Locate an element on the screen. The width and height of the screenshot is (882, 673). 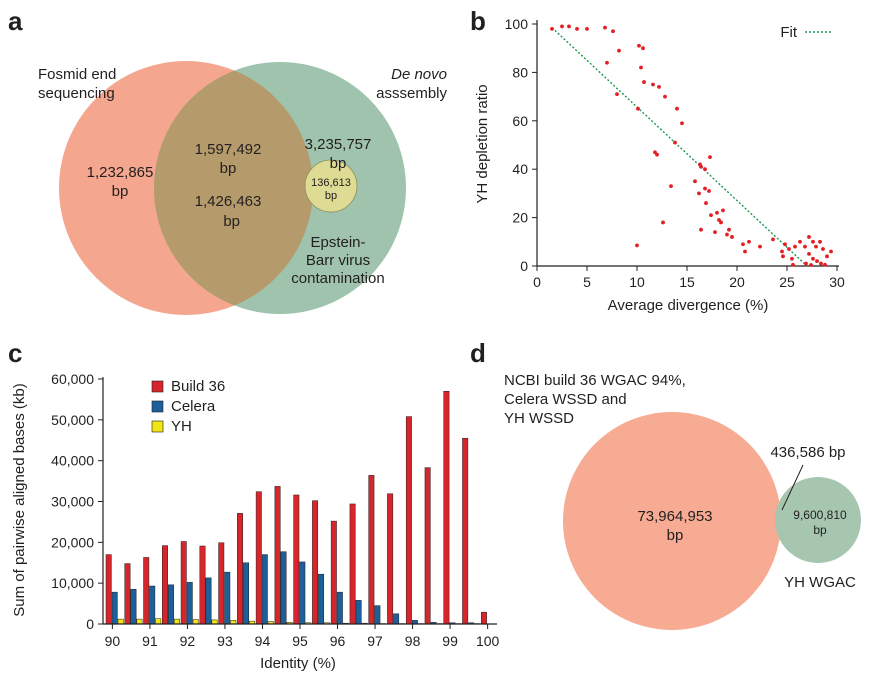
scatter-x-tick-label: 0 is located at coordinates (537, 282).